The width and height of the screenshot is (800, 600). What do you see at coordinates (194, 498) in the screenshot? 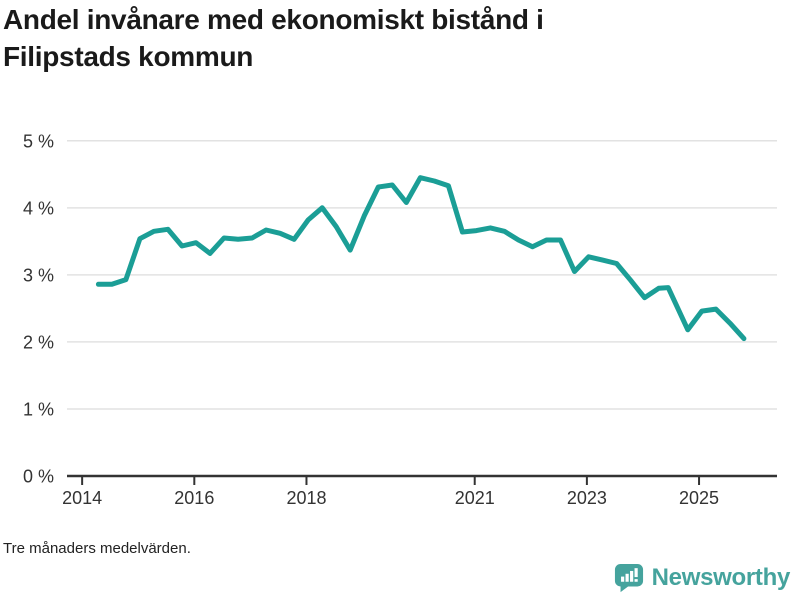
I see `x-axis-tick-label: 2016` at bounding box center [194, 498].